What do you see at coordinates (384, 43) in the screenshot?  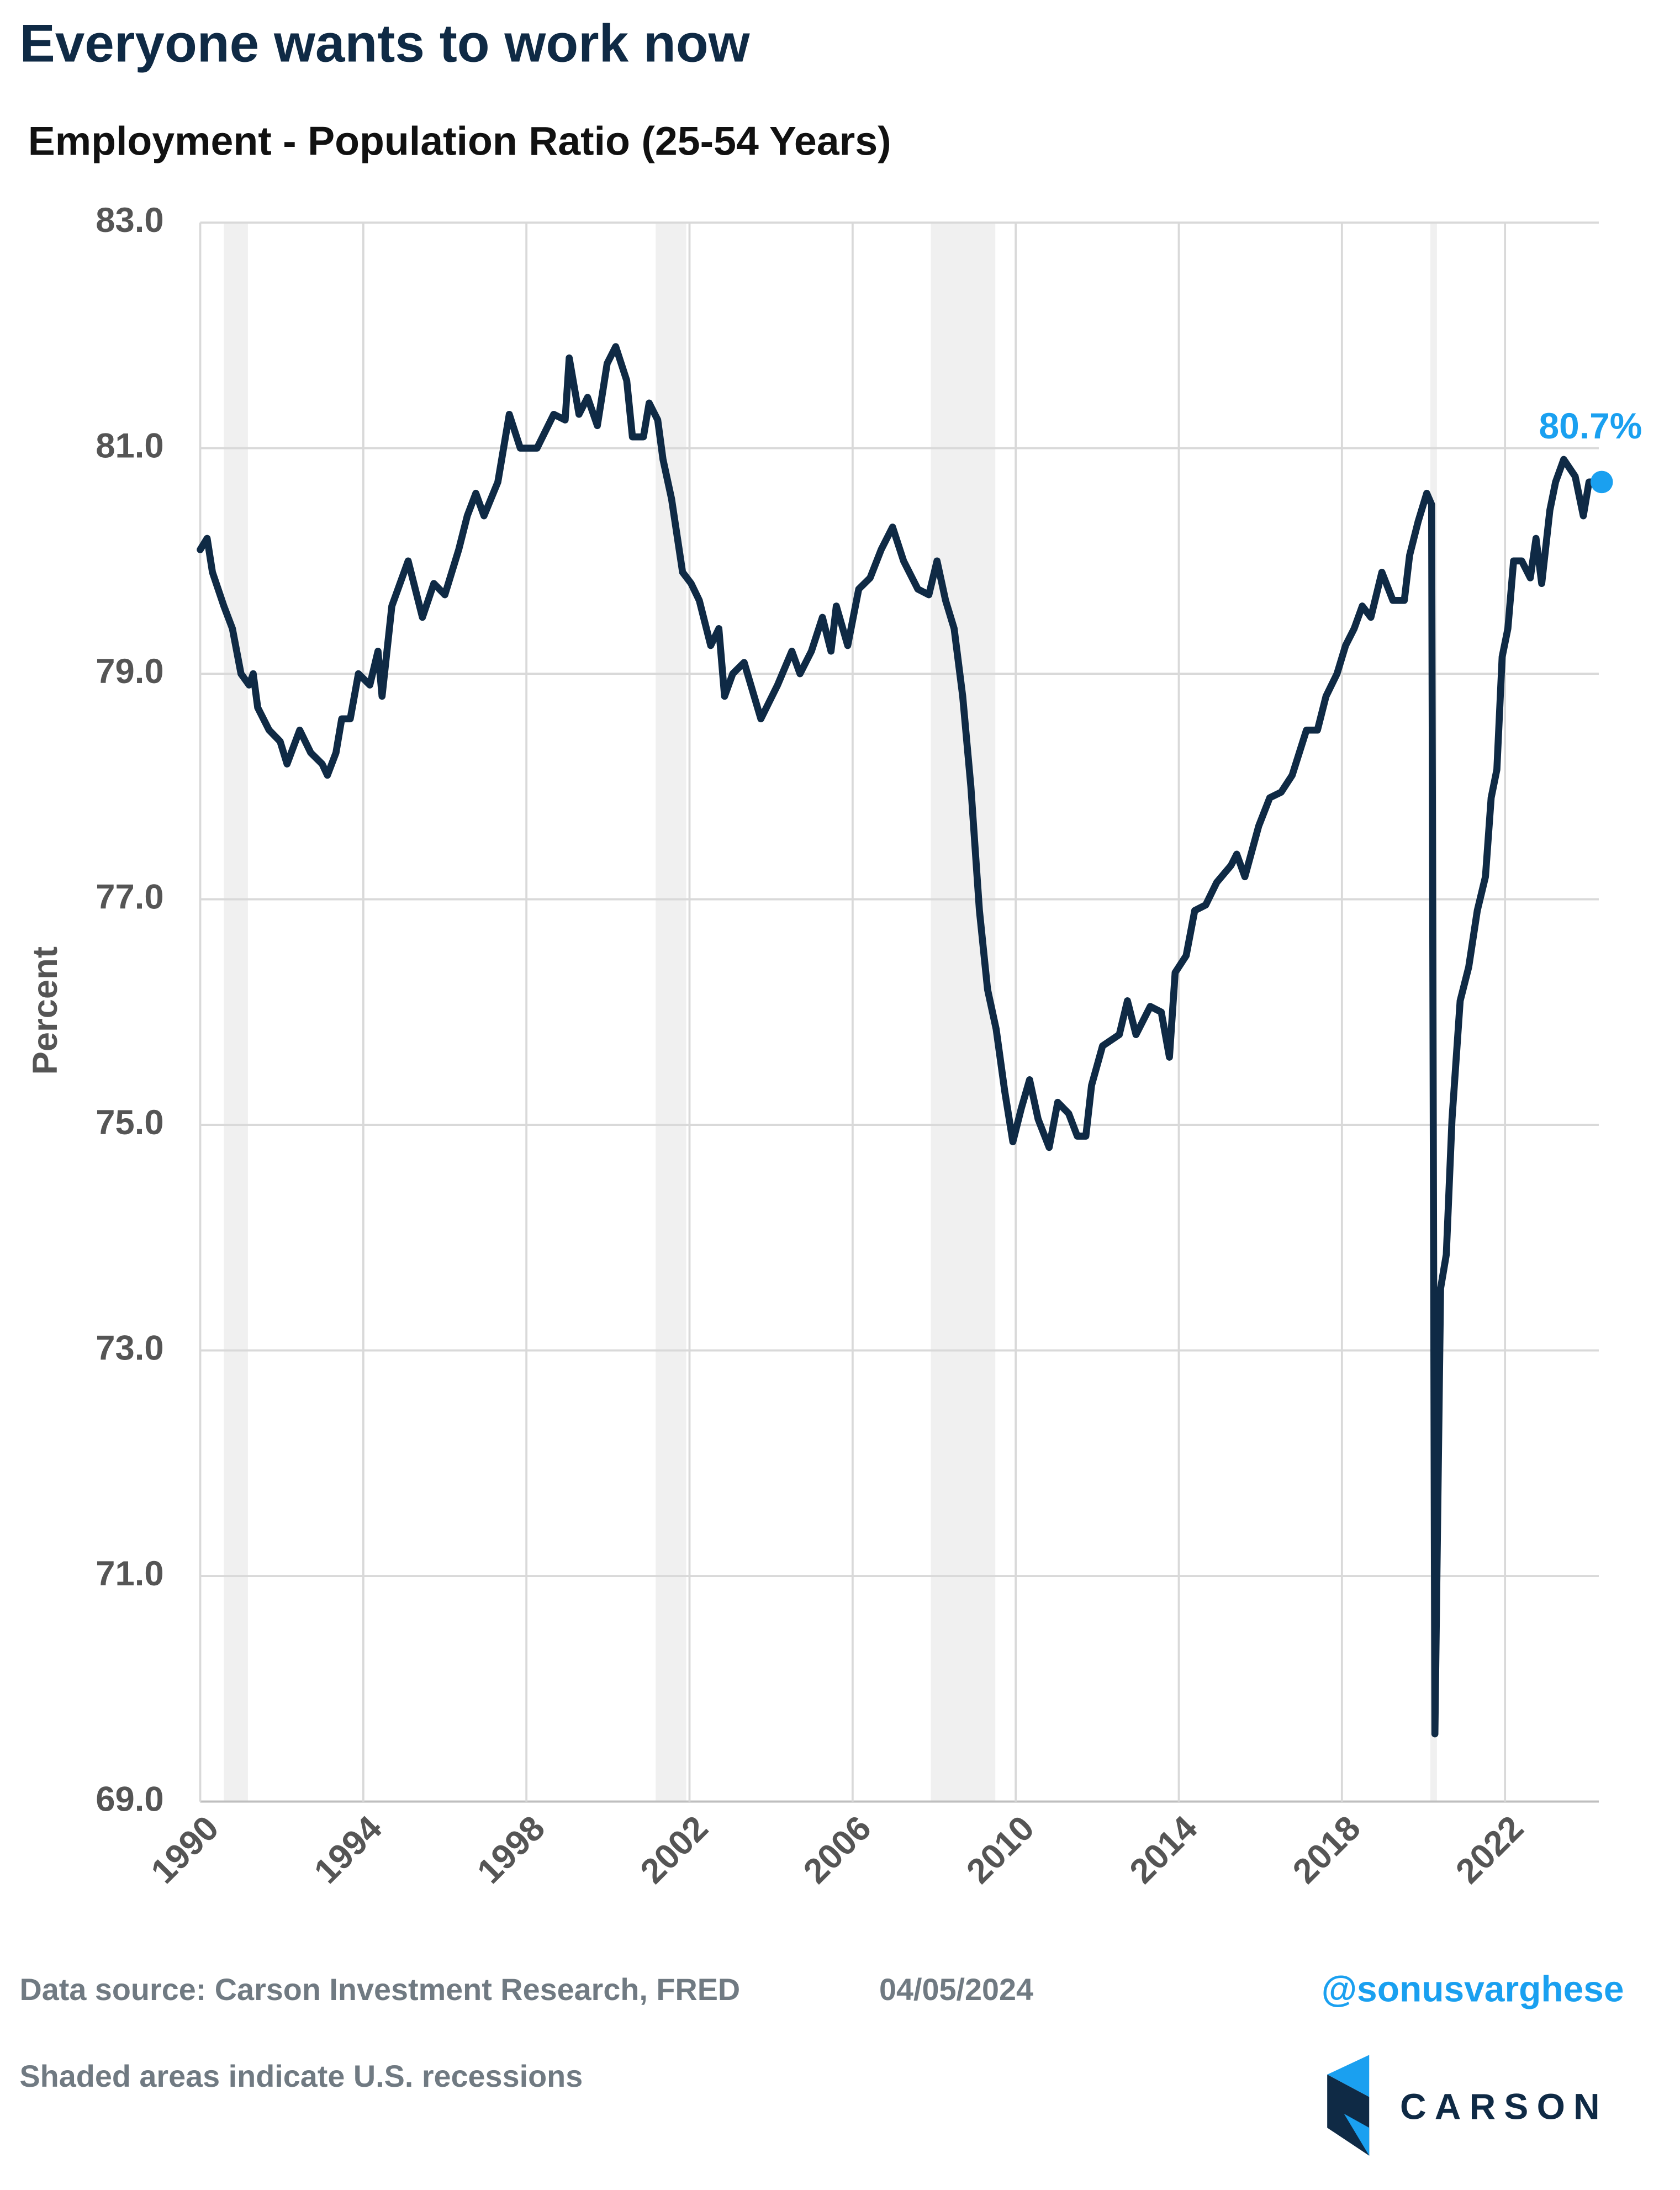 I see `chart-title: Everyone wants to work now` at bounding box center [384, 43].